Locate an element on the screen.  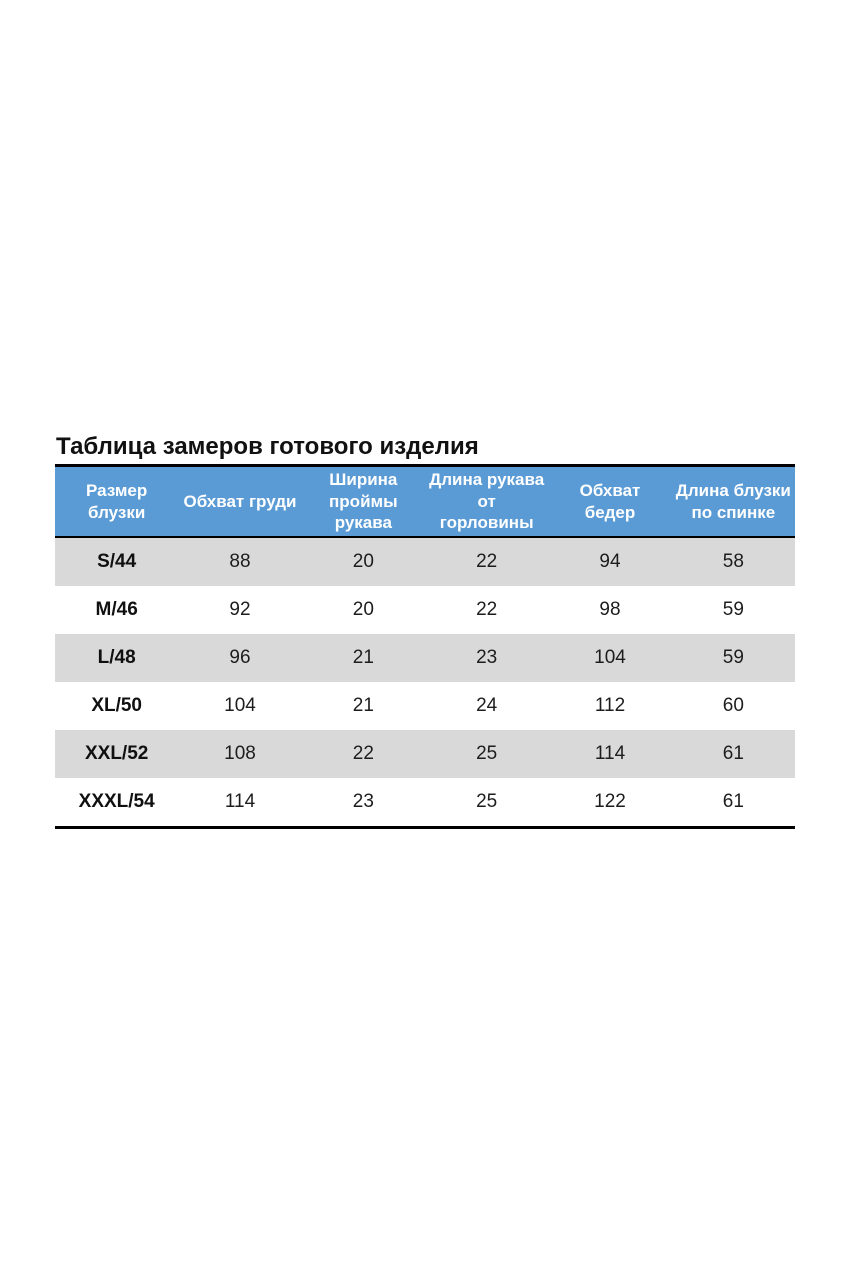
size-cell: L/48 is located at coordinates (116, 657).